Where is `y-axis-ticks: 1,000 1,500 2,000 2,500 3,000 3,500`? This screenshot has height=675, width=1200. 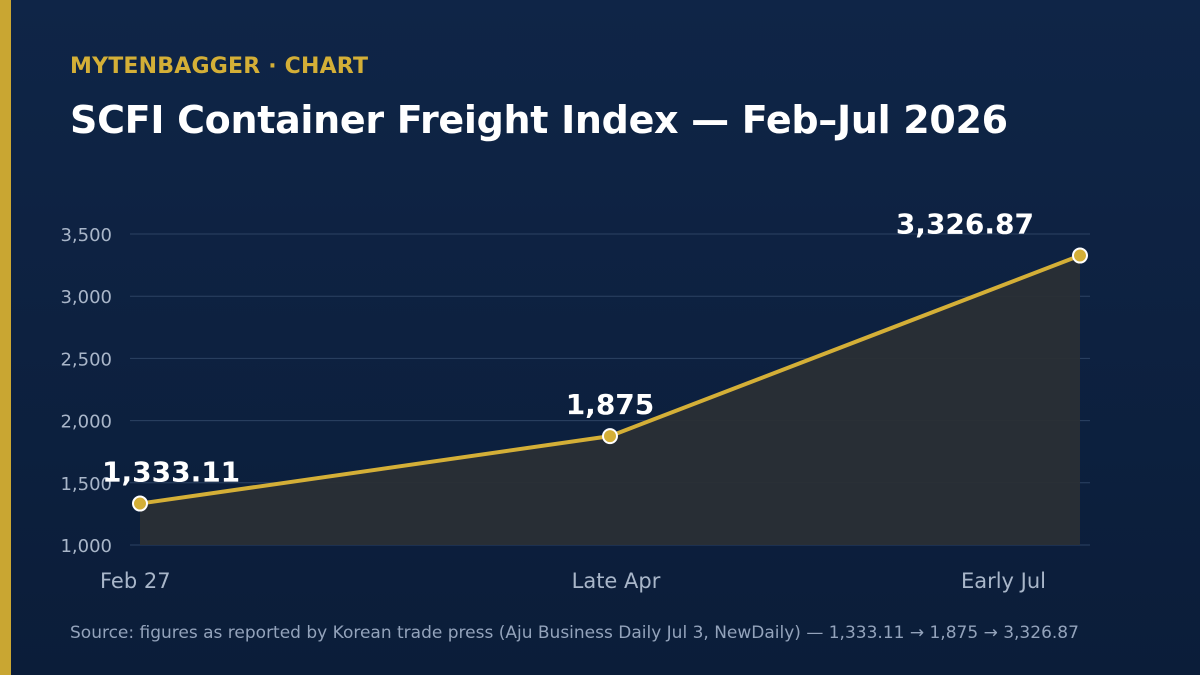 y-axis-ticks: 1,000 1,500 2,000 2,500 3,000 3,500 is located at coordinates (86, 391).